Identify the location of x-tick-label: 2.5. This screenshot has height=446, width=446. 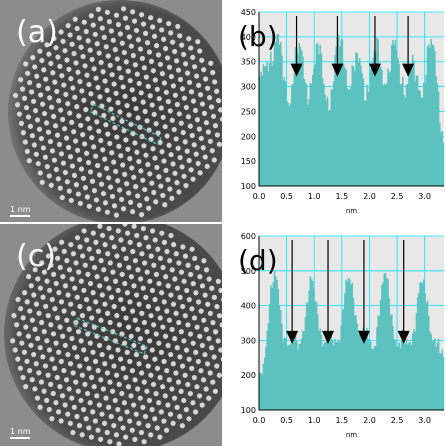
(397, 420).